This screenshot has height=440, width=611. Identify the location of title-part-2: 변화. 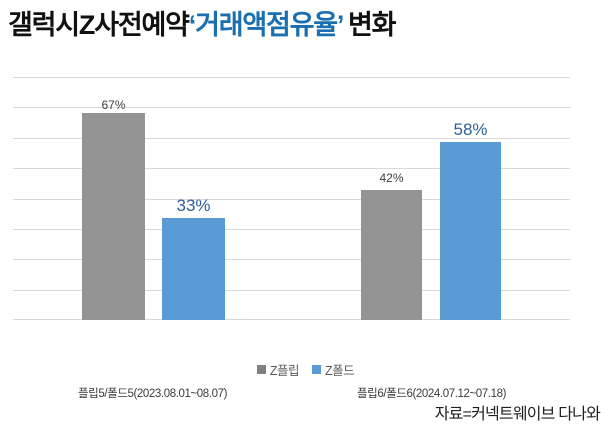
(369, 25).